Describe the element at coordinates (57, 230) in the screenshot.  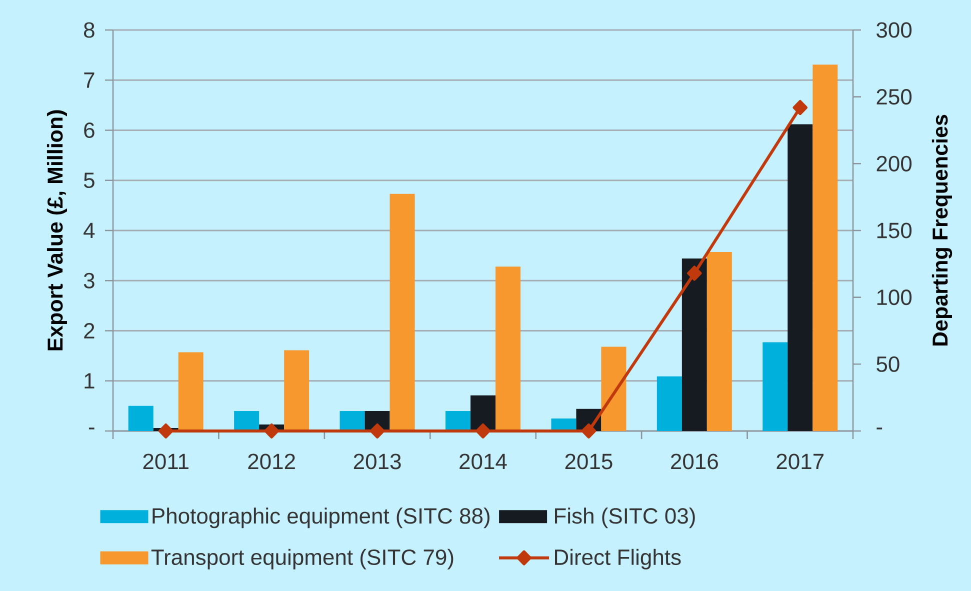
I see `y-axis-title: Export Value (£, Million)` at that location.